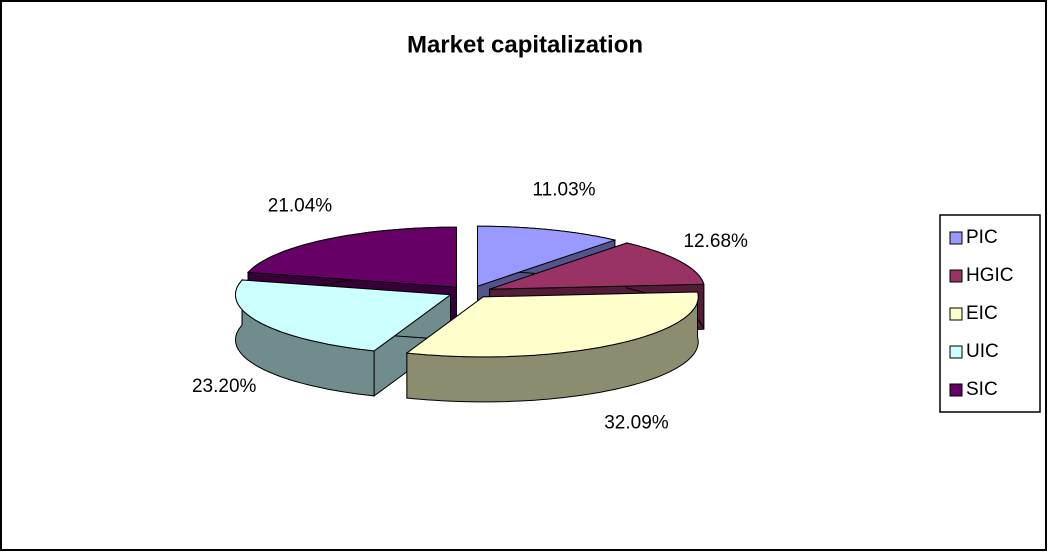 The height and width of the screenshot is (552, 1048). Describe the element at coordinates (525, 44) in the screenshot. I see `chart-title: Market capitalization` at that location.